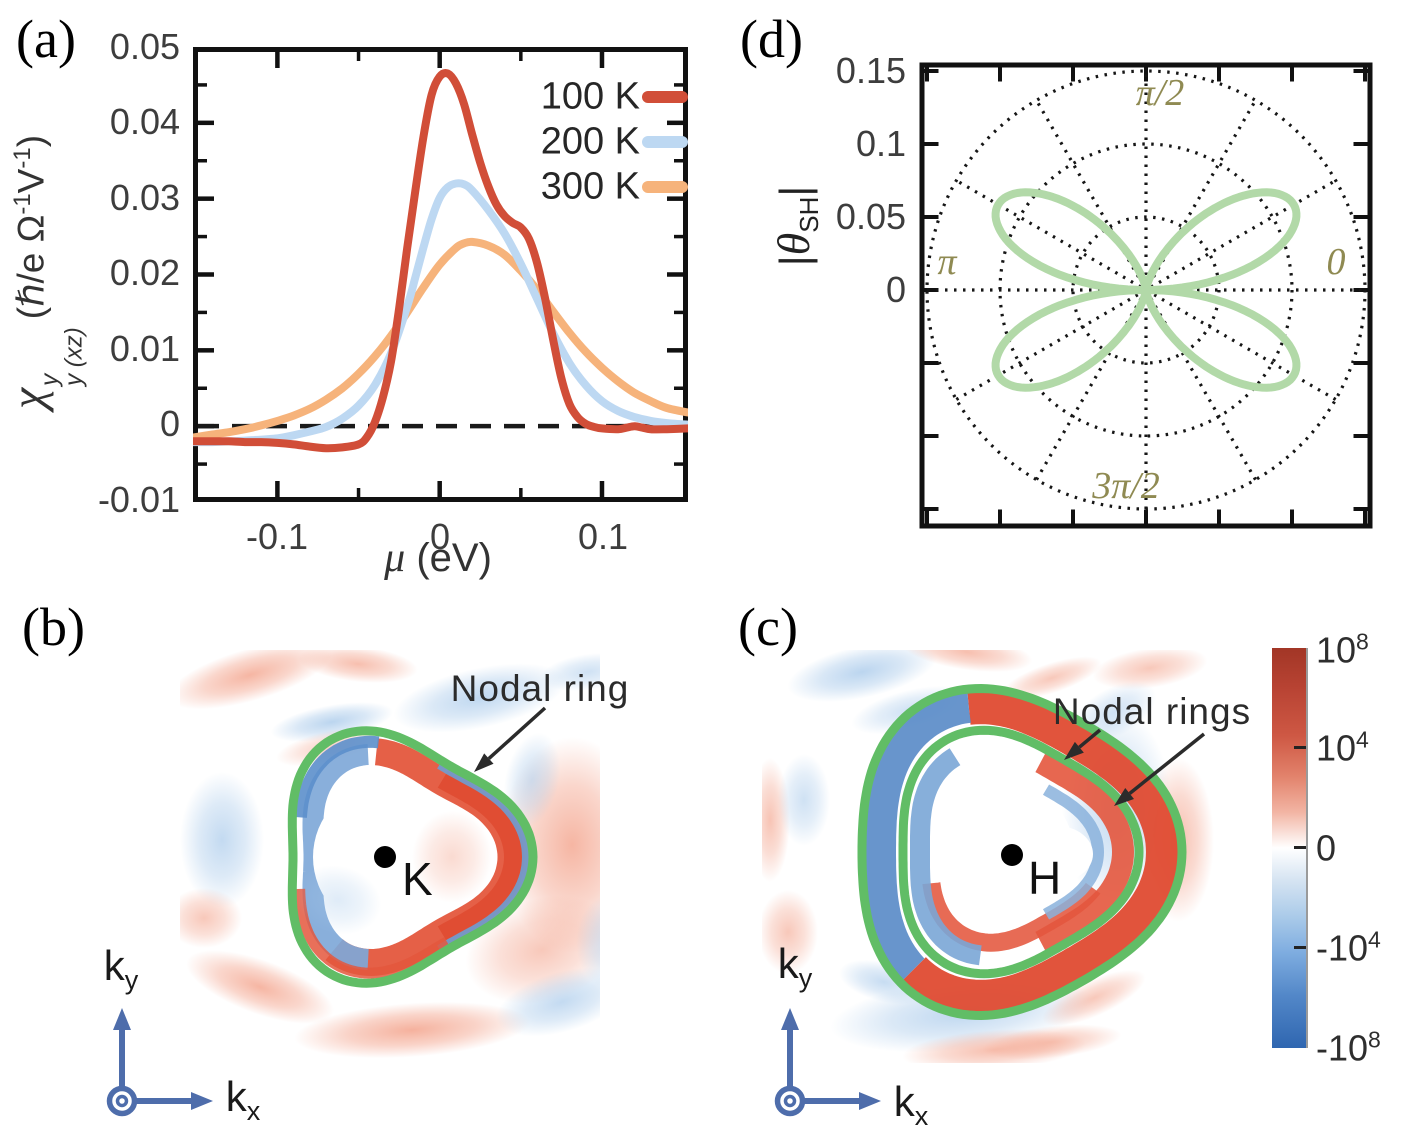  Describe the element at coordinates (46, 39) in the screenshot. I see `panel-a-label: (a)` at that location.